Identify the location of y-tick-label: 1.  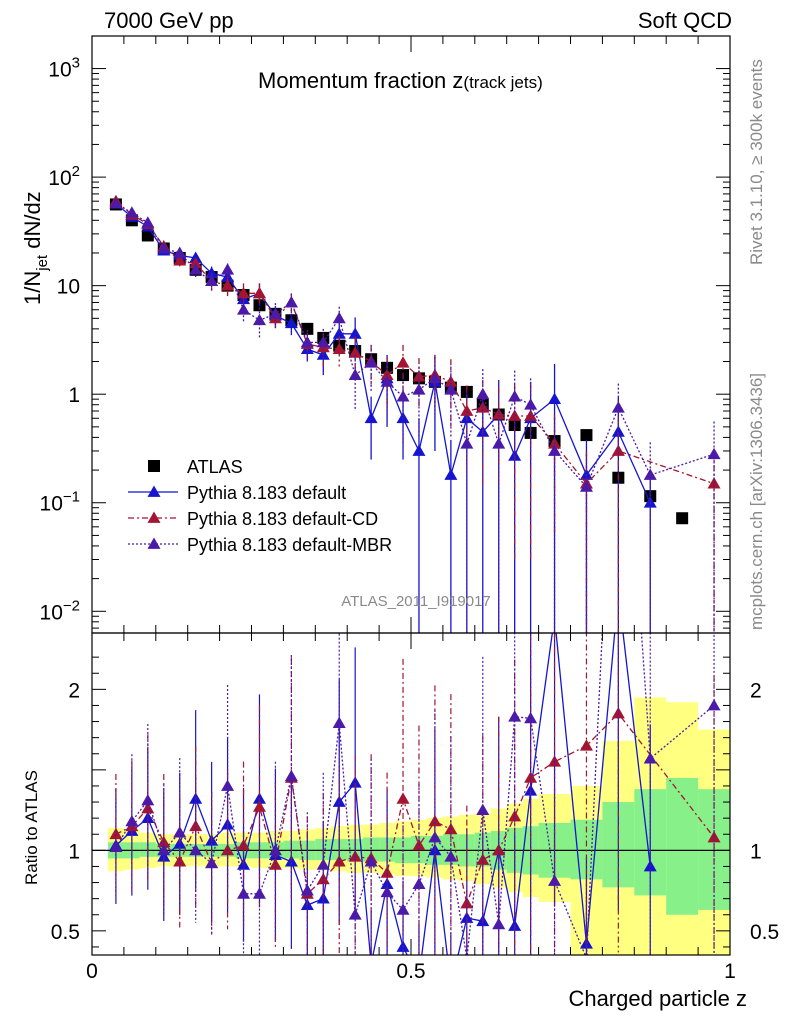
(74, 395).